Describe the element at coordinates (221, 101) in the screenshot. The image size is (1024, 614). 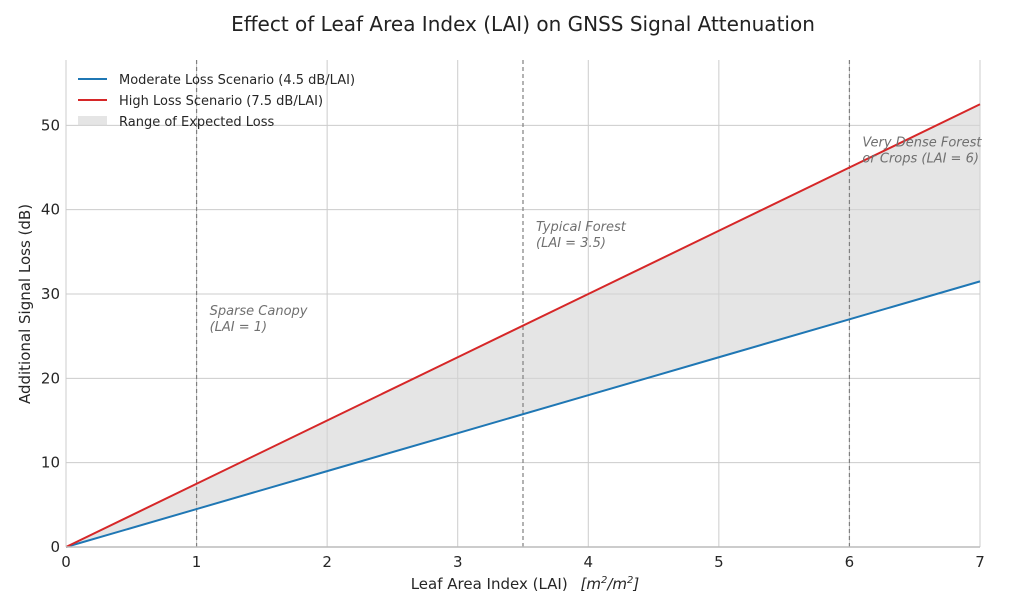
I see `legend-label: High Loss Scenario (7.5 dB/LAI)` at that location.